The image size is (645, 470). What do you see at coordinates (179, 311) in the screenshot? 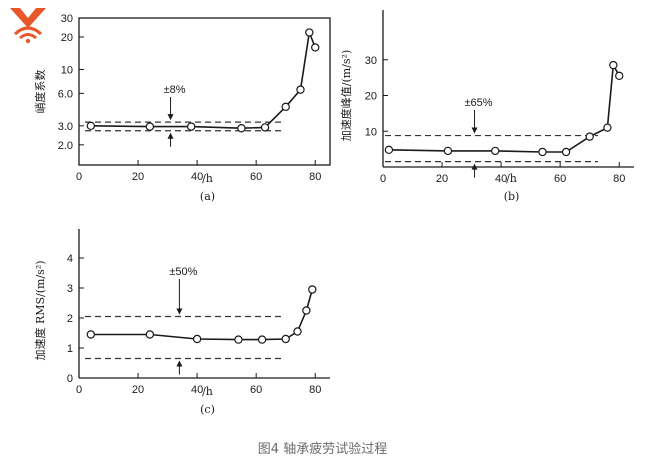
I see `arrow-down-head-c` at bounding box center [179, 311].